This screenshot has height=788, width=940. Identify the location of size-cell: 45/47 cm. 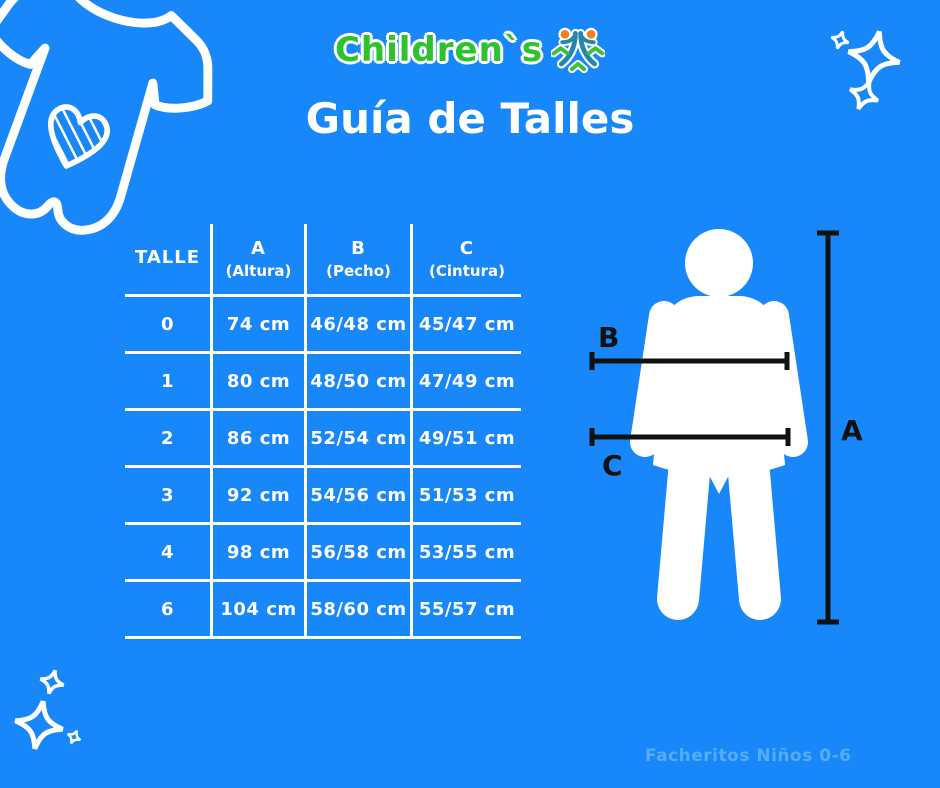
(467, 325).